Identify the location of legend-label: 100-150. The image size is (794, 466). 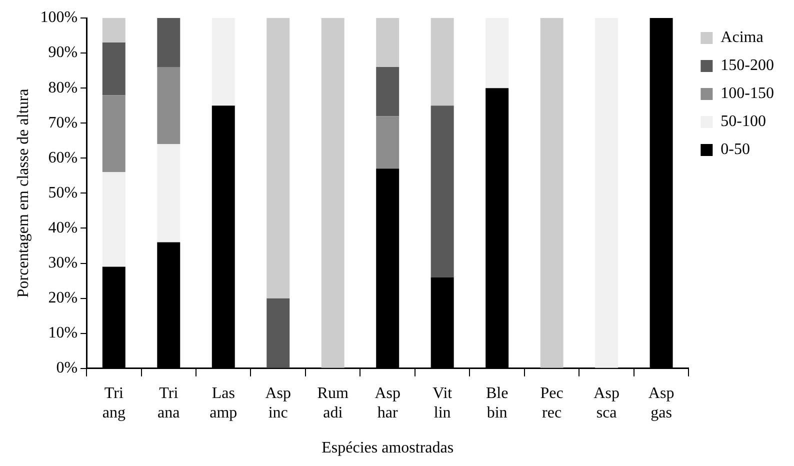
(747, 93).